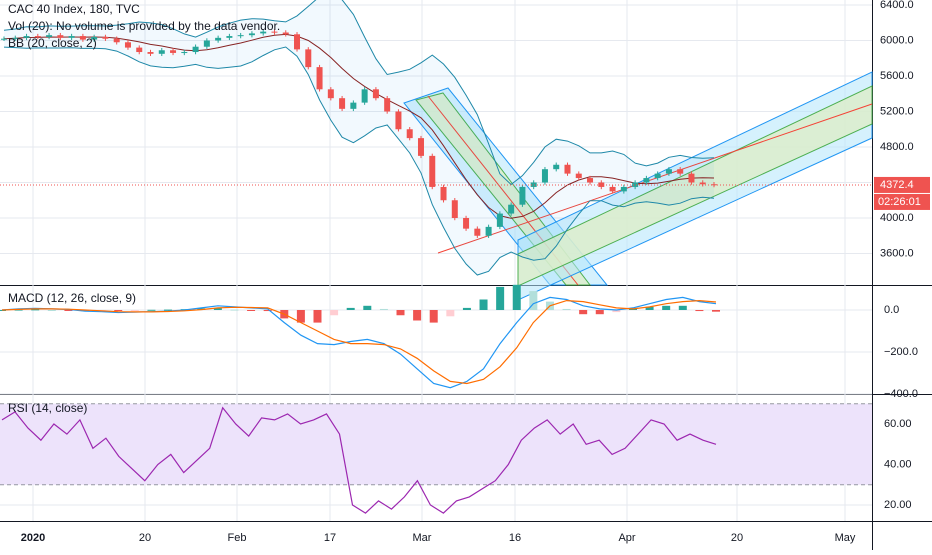 The image size is (932, 555). I want to click on legend-rsi: RSI (14, close), so click(48, 408).